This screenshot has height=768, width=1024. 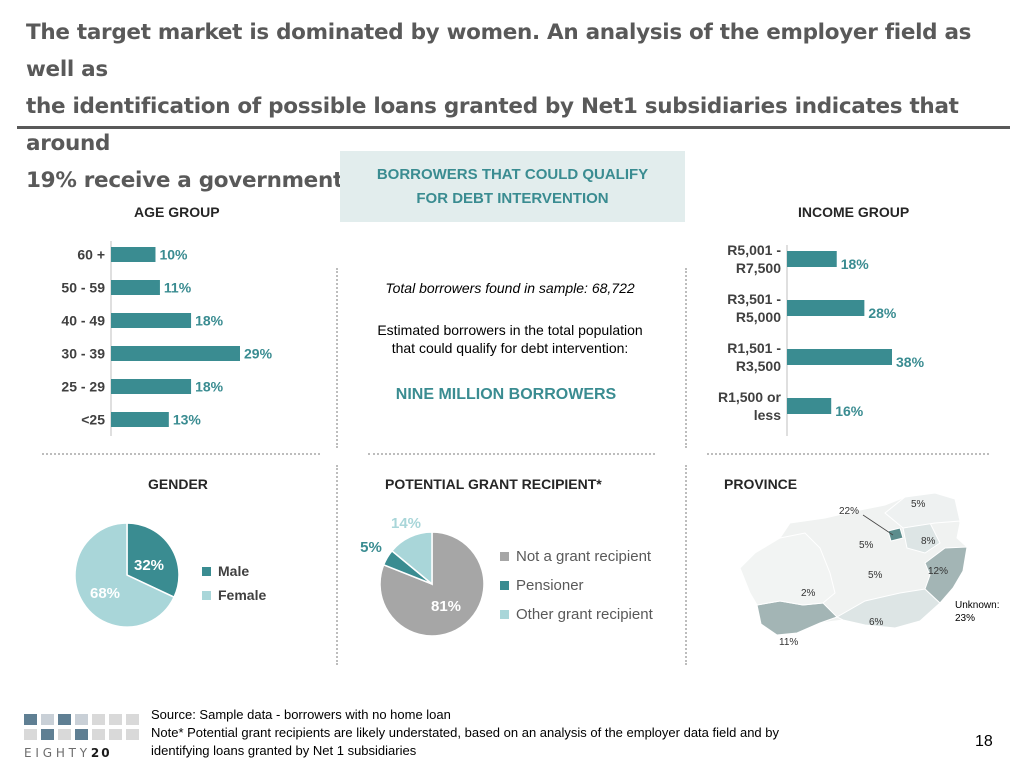 I want to click on grant-slice-label-1: 5%, so click(x=371, y=547).